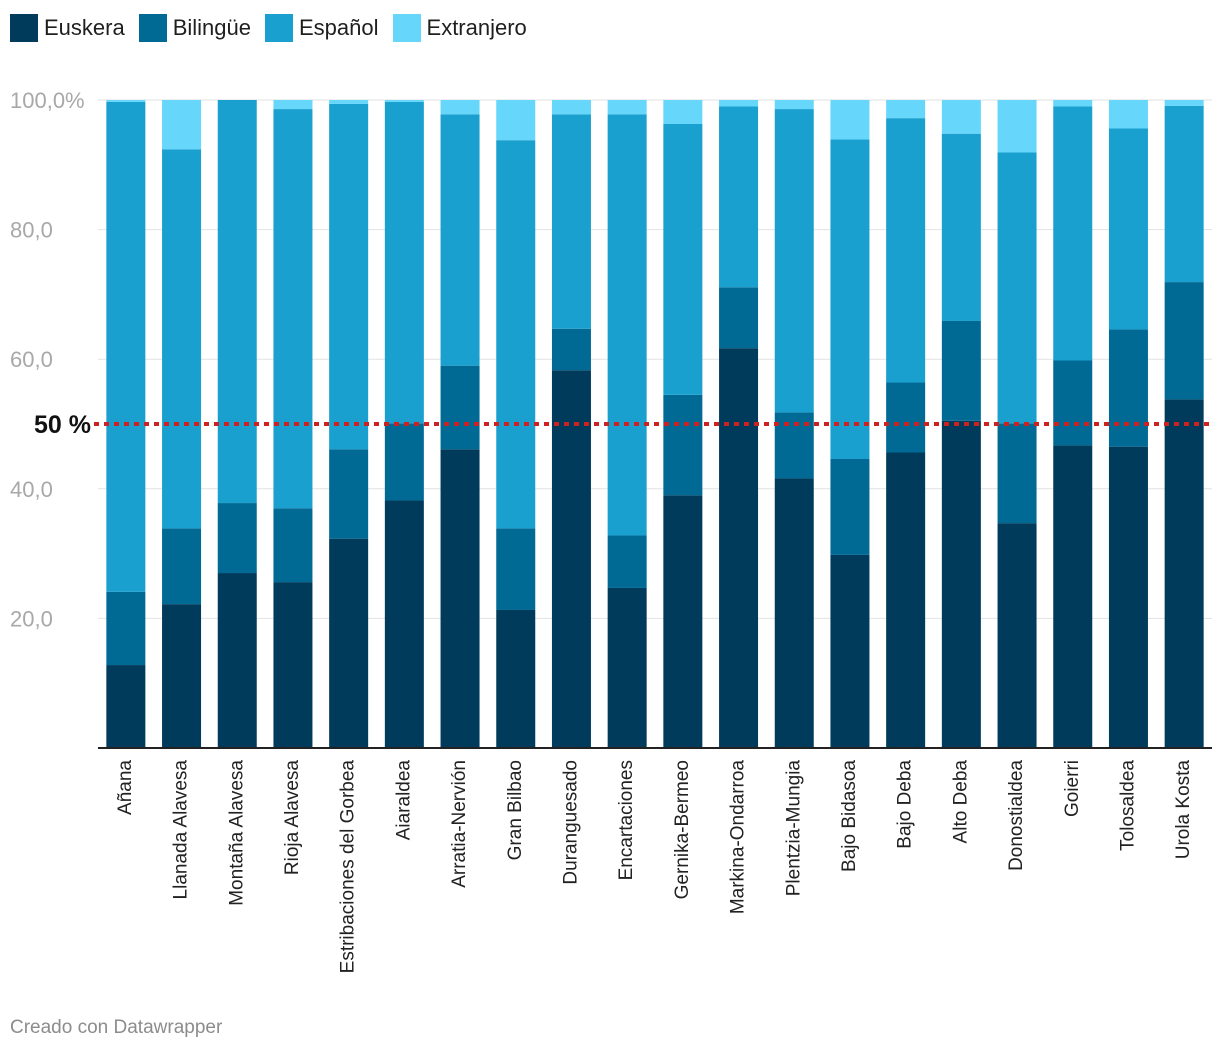  I want to click on legend-label: Español, so click(339, 27).